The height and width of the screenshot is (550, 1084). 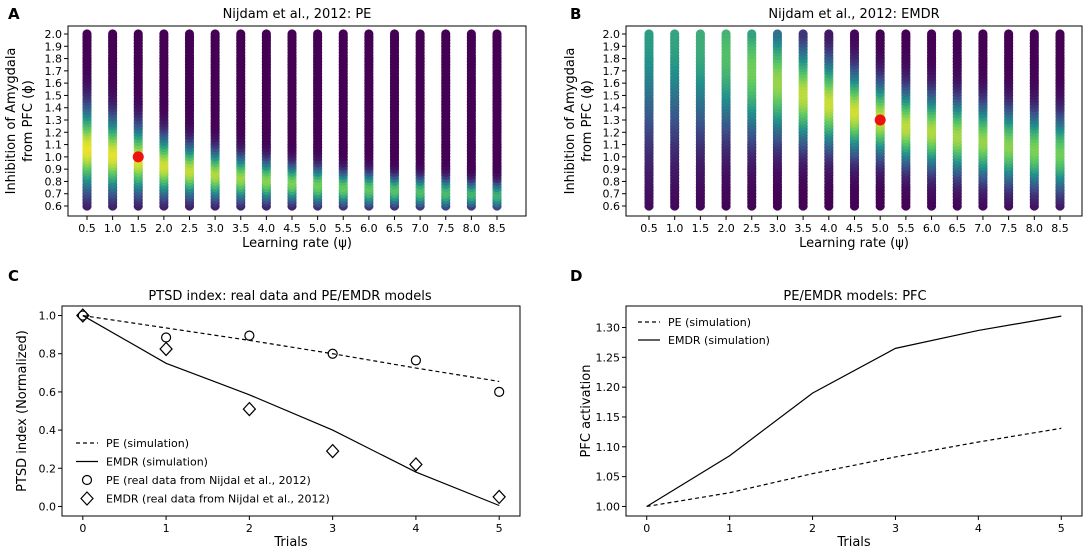 What do you see at coordinates (612, 59) in the screenshot?
I see `y-tick-label: 1.8` at bounding box center [612, 59].